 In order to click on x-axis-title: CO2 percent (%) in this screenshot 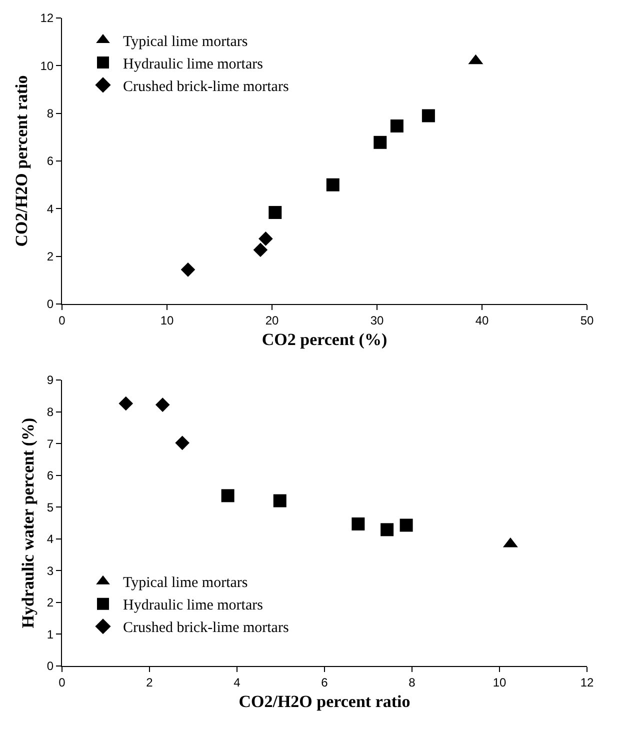, I will do `click(325, 339)`.